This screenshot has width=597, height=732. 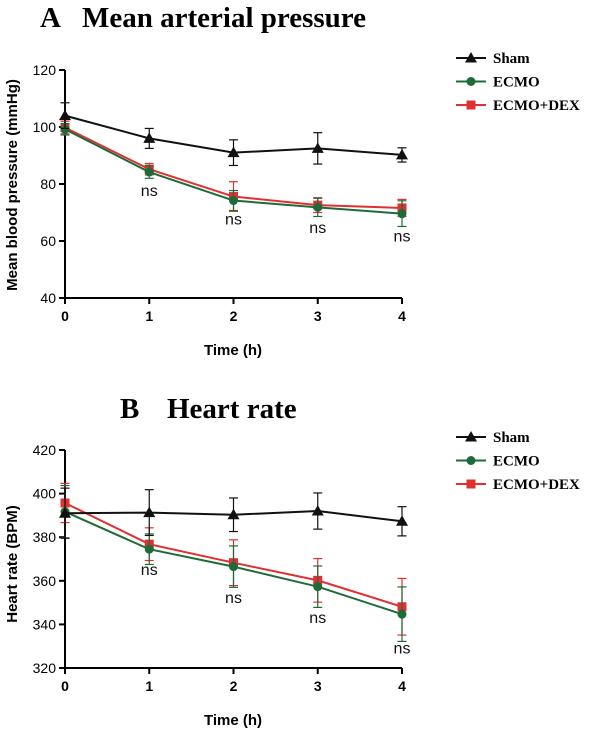 What do you see at coordinates (402, 686) in the screenshot?
I see `panel-b-x-tick-label: 4` at bounding box center [402, 686].